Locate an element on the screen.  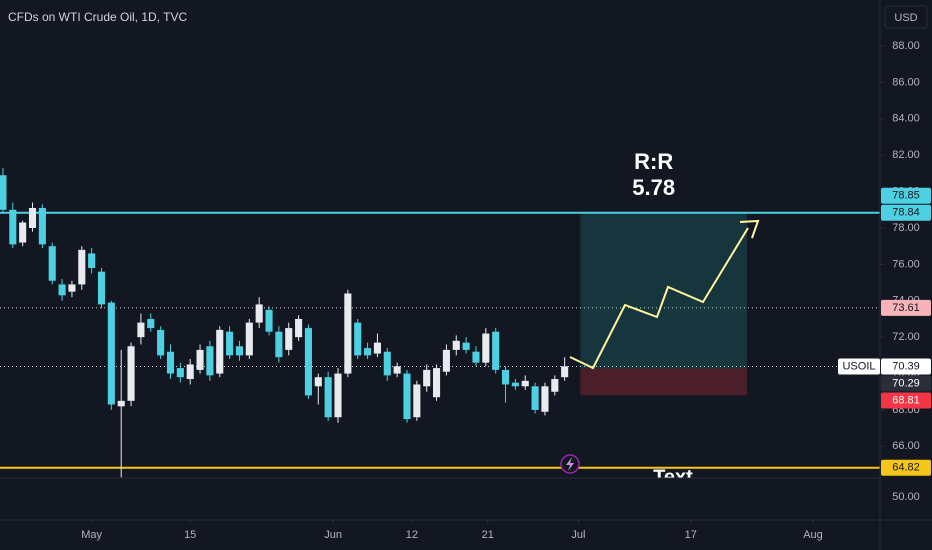
currency: USD is located at coordinates (905, 18).